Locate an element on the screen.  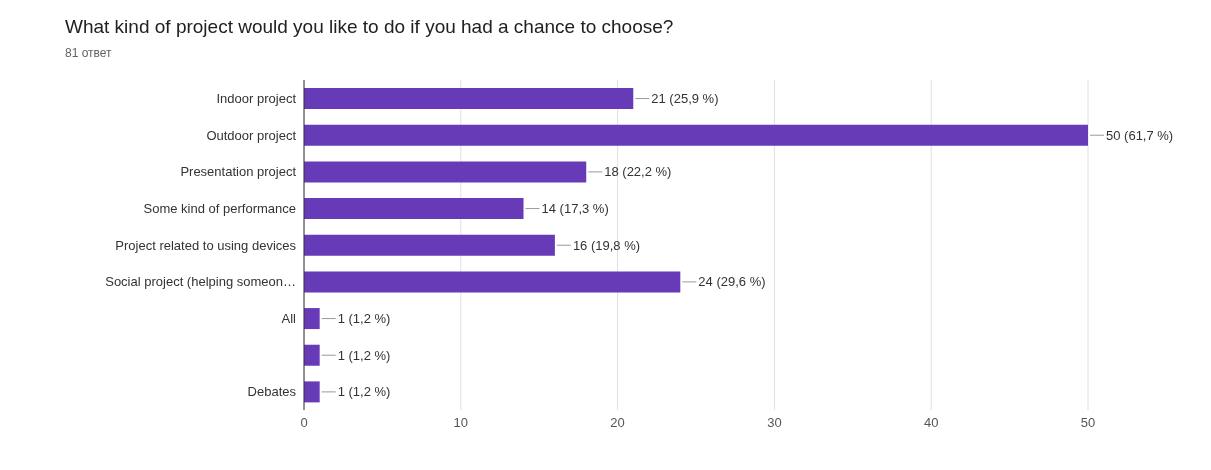
x-tick-label: 30 is located at coordinates (774, 423).